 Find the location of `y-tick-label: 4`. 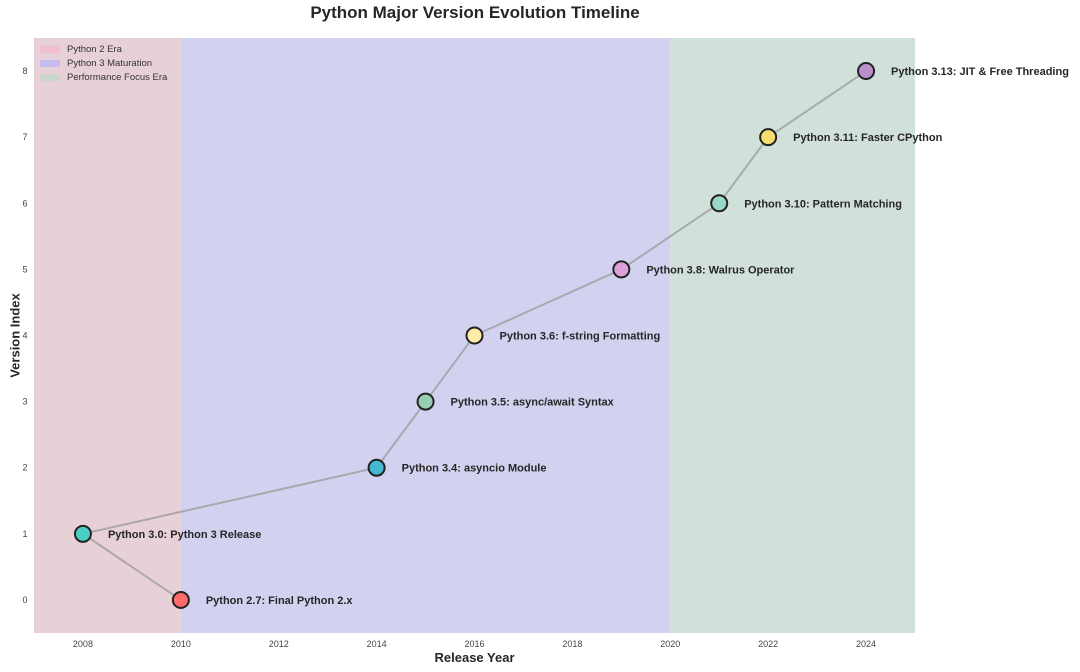

y-tick-label: 4 is located at coordinates (24, 336).